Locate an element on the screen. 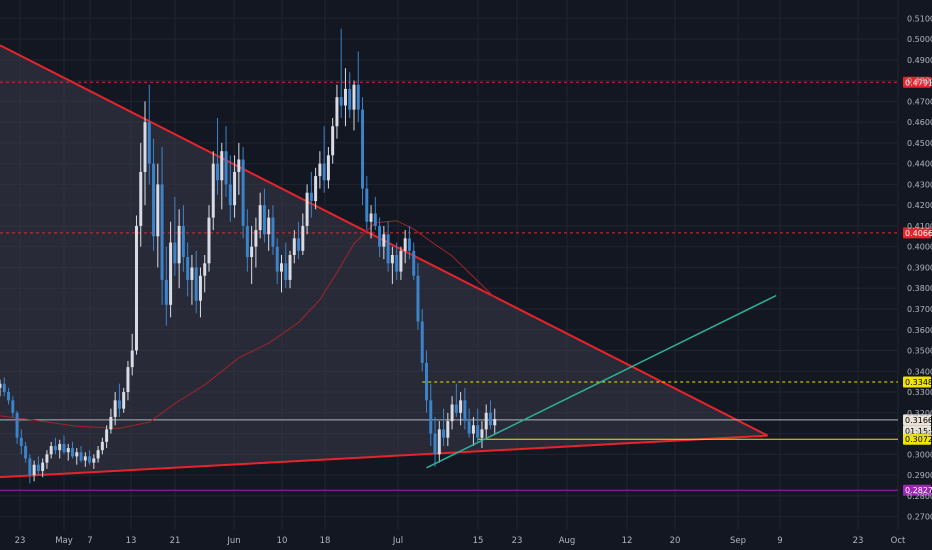  price-tag-label: 0.40667 is located at coordinates (918, 233).